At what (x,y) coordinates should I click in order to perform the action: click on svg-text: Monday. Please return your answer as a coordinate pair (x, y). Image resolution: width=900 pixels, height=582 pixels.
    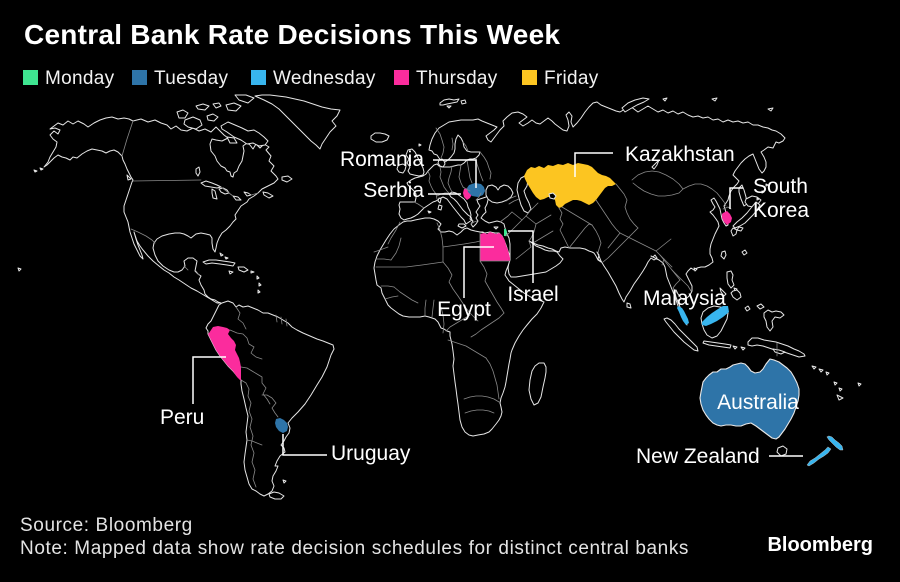
    Looking at the image, I should click on (80, 78).